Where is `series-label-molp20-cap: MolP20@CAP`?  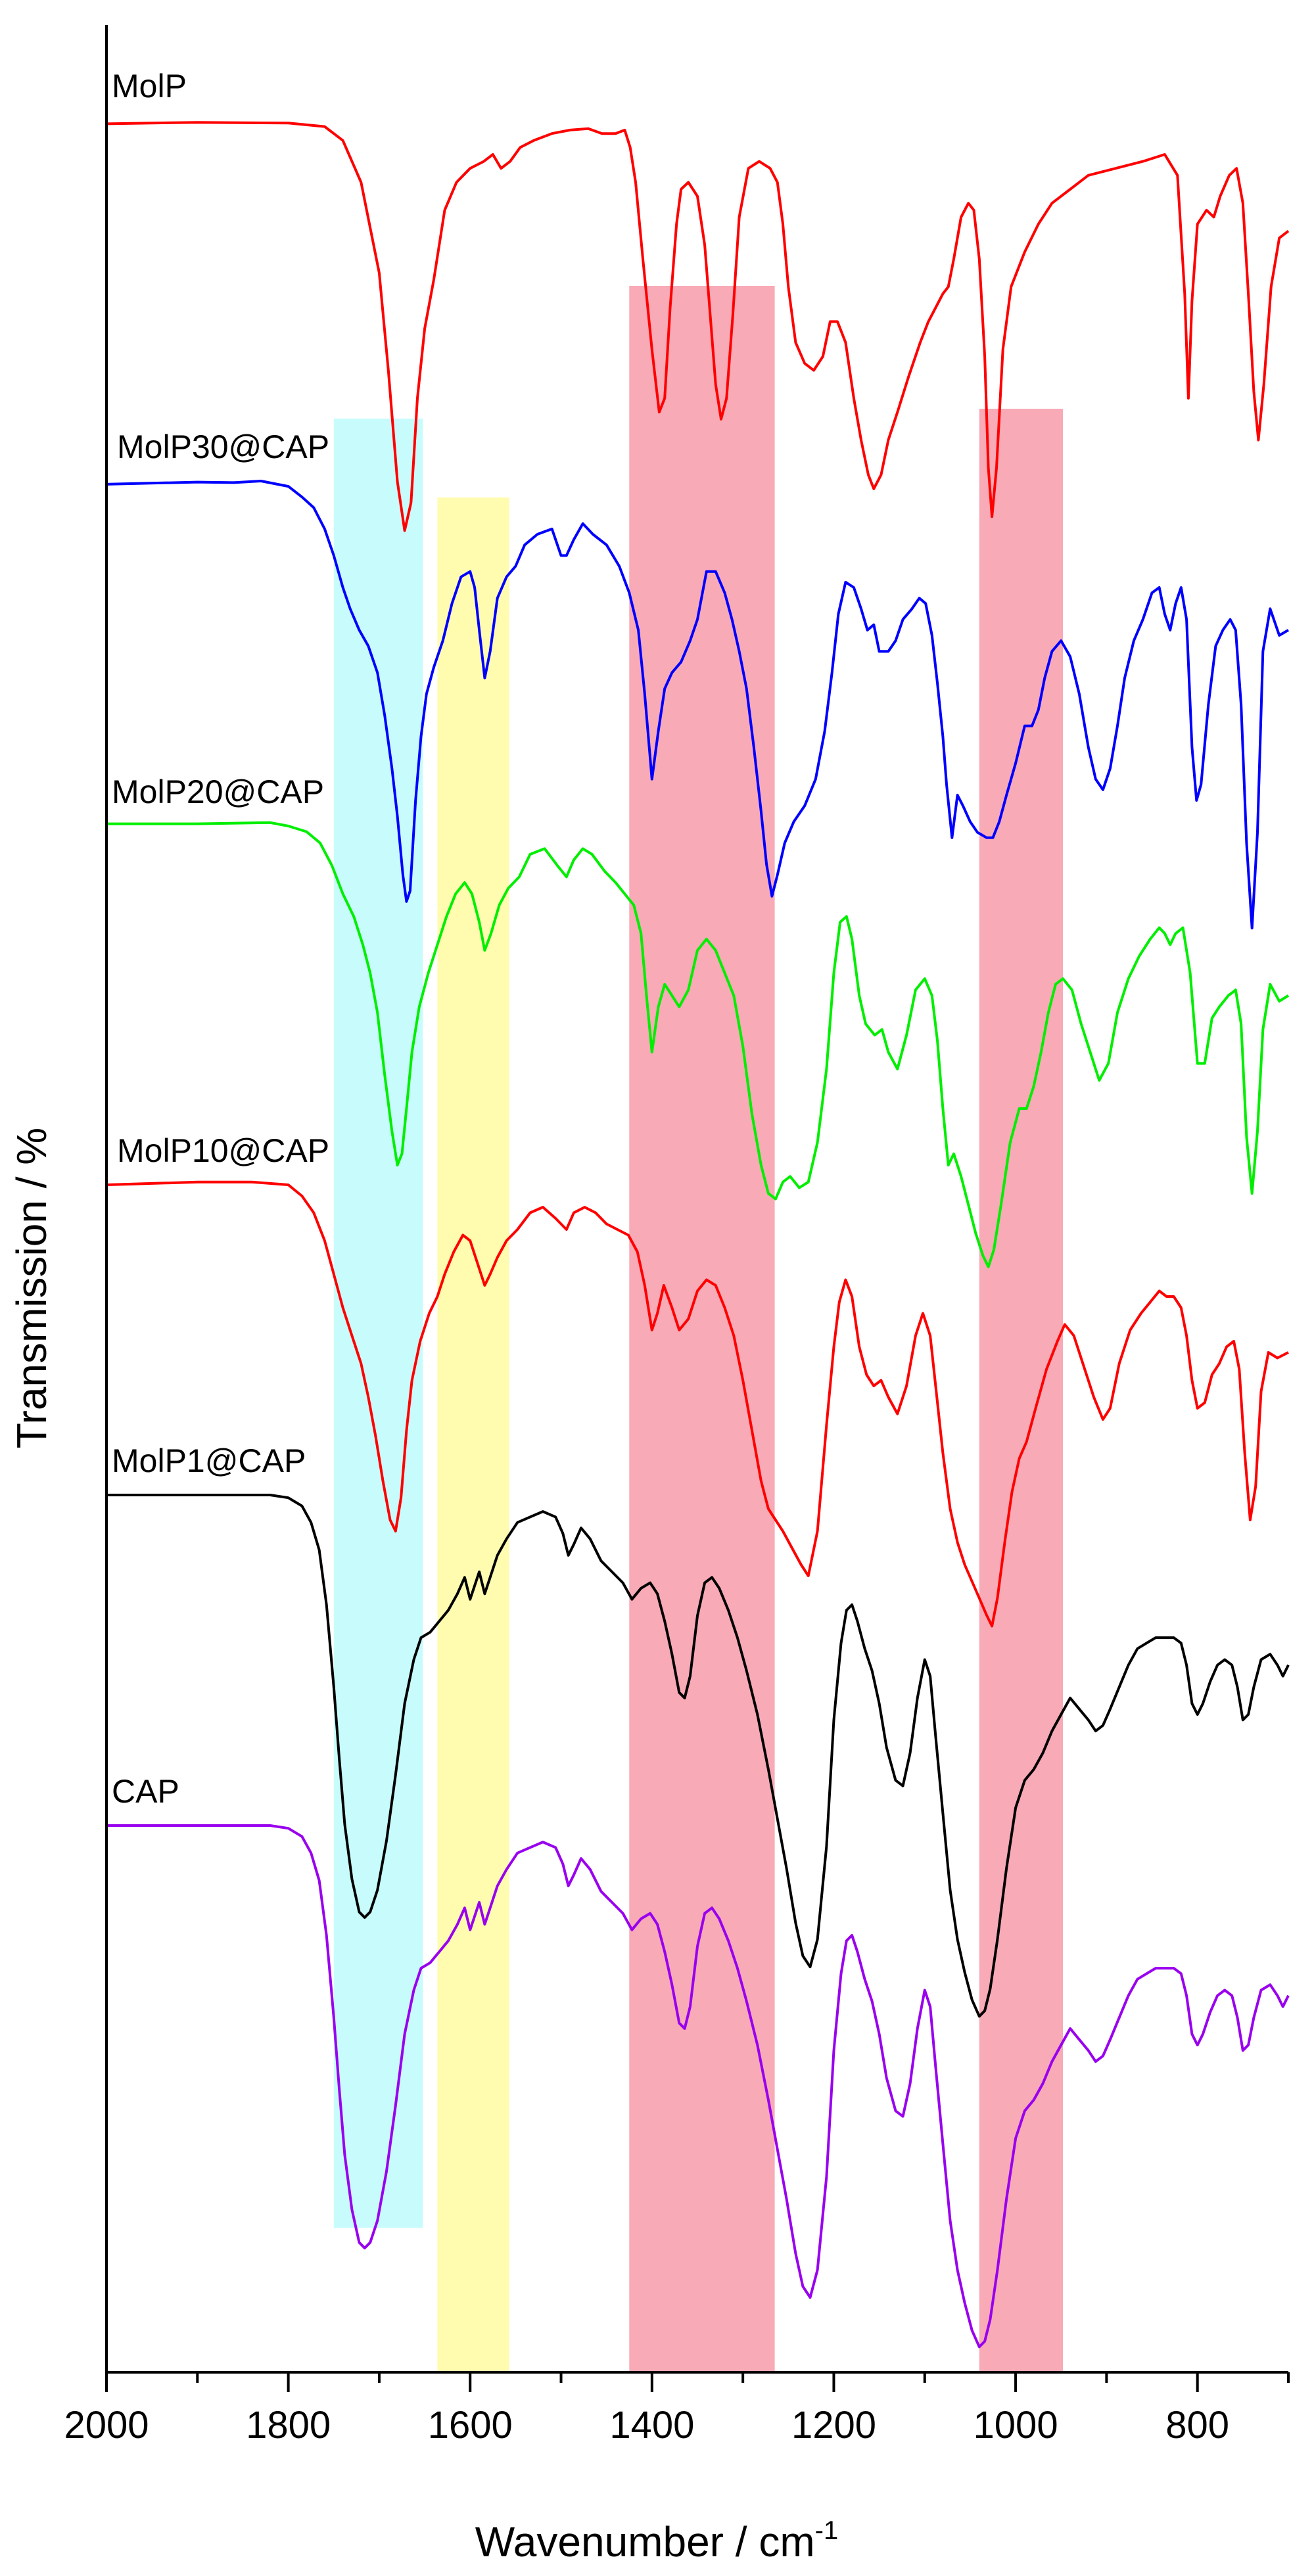 series-label-molp20-cap: MolP20@CAP is located at coordinates (218, 791).